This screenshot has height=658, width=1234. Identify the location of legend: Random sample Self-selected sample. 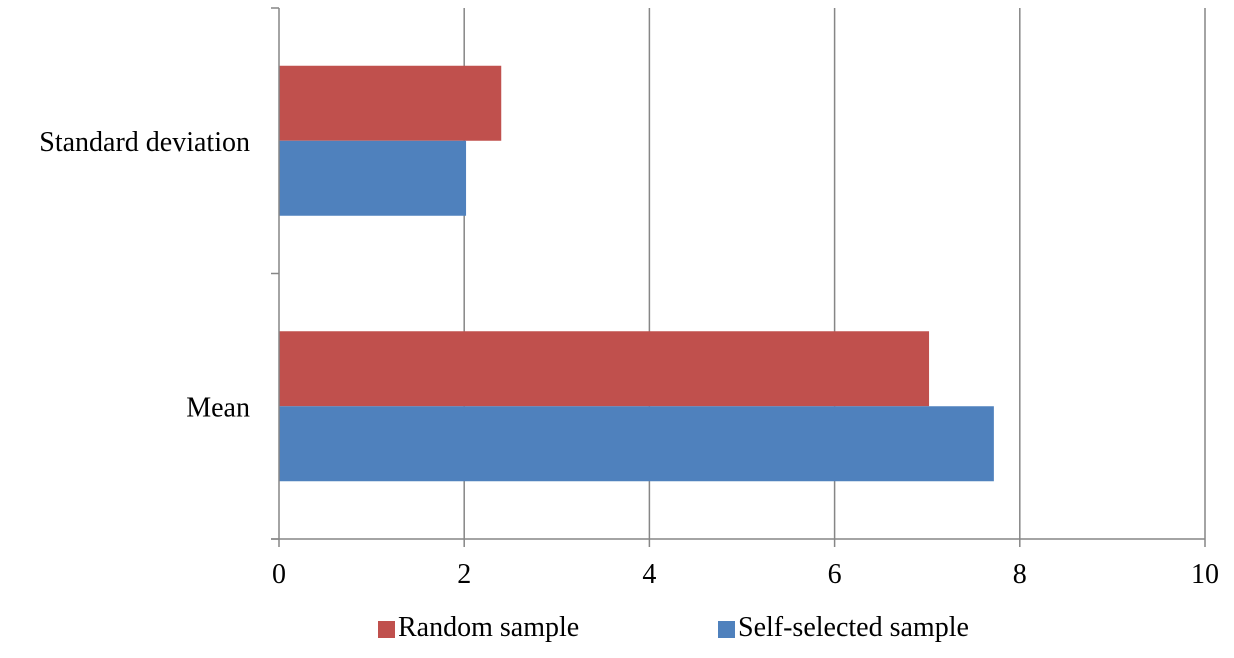
(673, 627).